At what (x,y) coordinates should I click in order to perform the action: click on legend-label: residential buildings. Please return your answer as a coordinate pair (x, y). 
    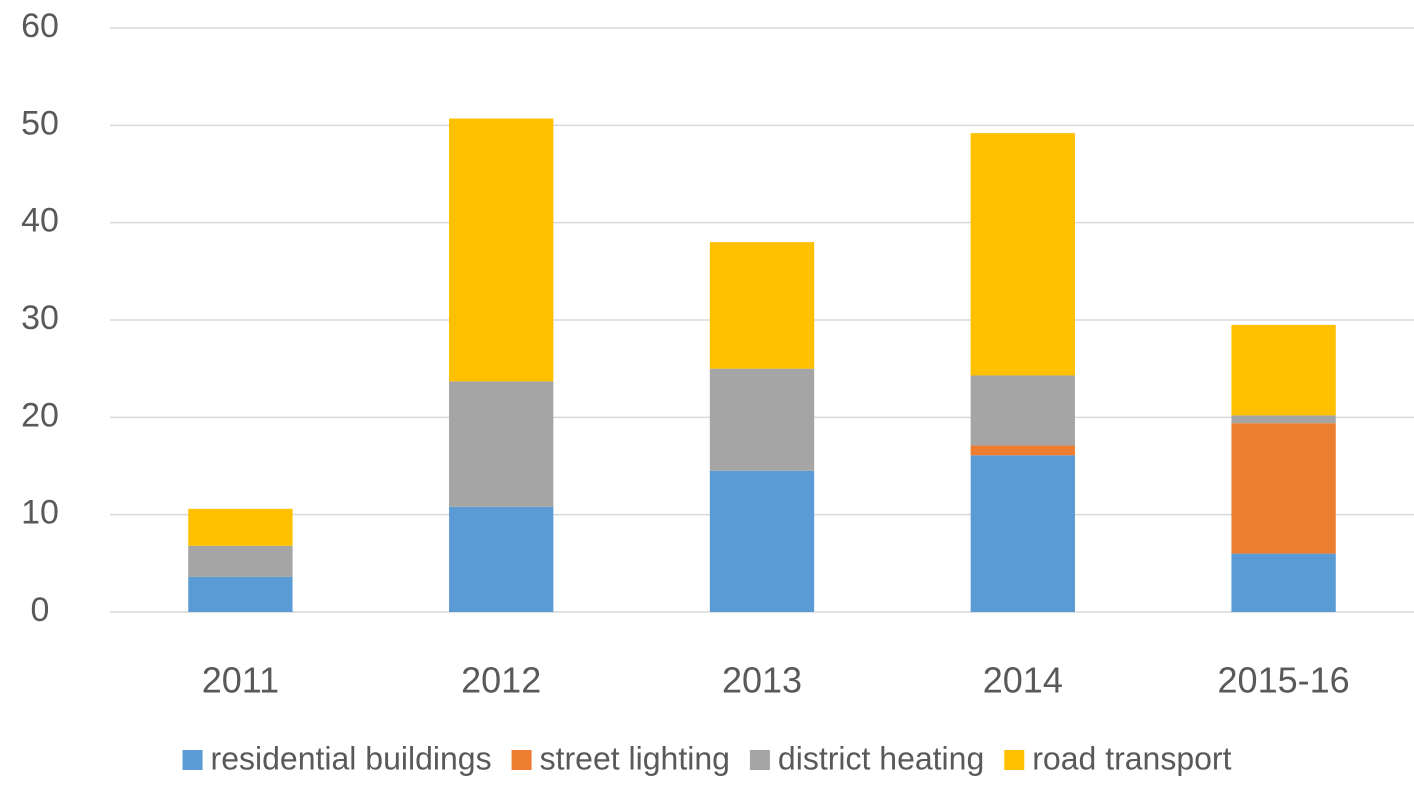
    Looking at the image, I should click on (351, 758).